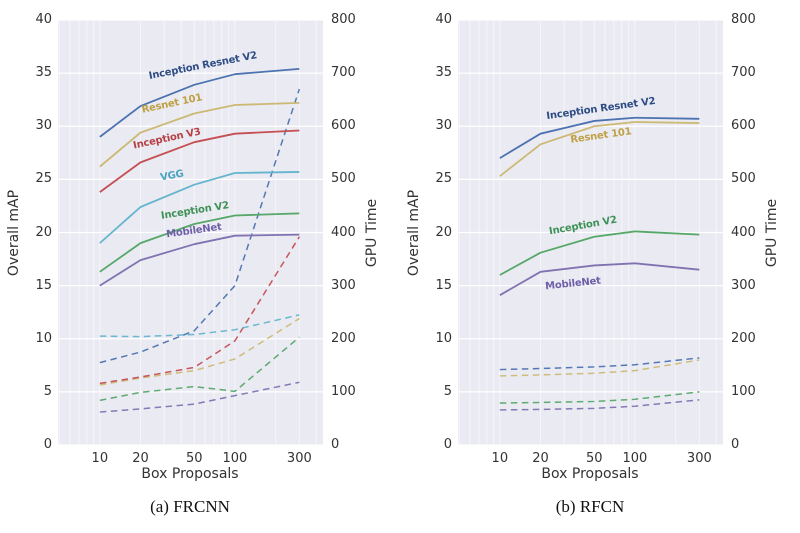  I want to click on line-gpu-time-resnet-101-frcnn, so click(199, 351).